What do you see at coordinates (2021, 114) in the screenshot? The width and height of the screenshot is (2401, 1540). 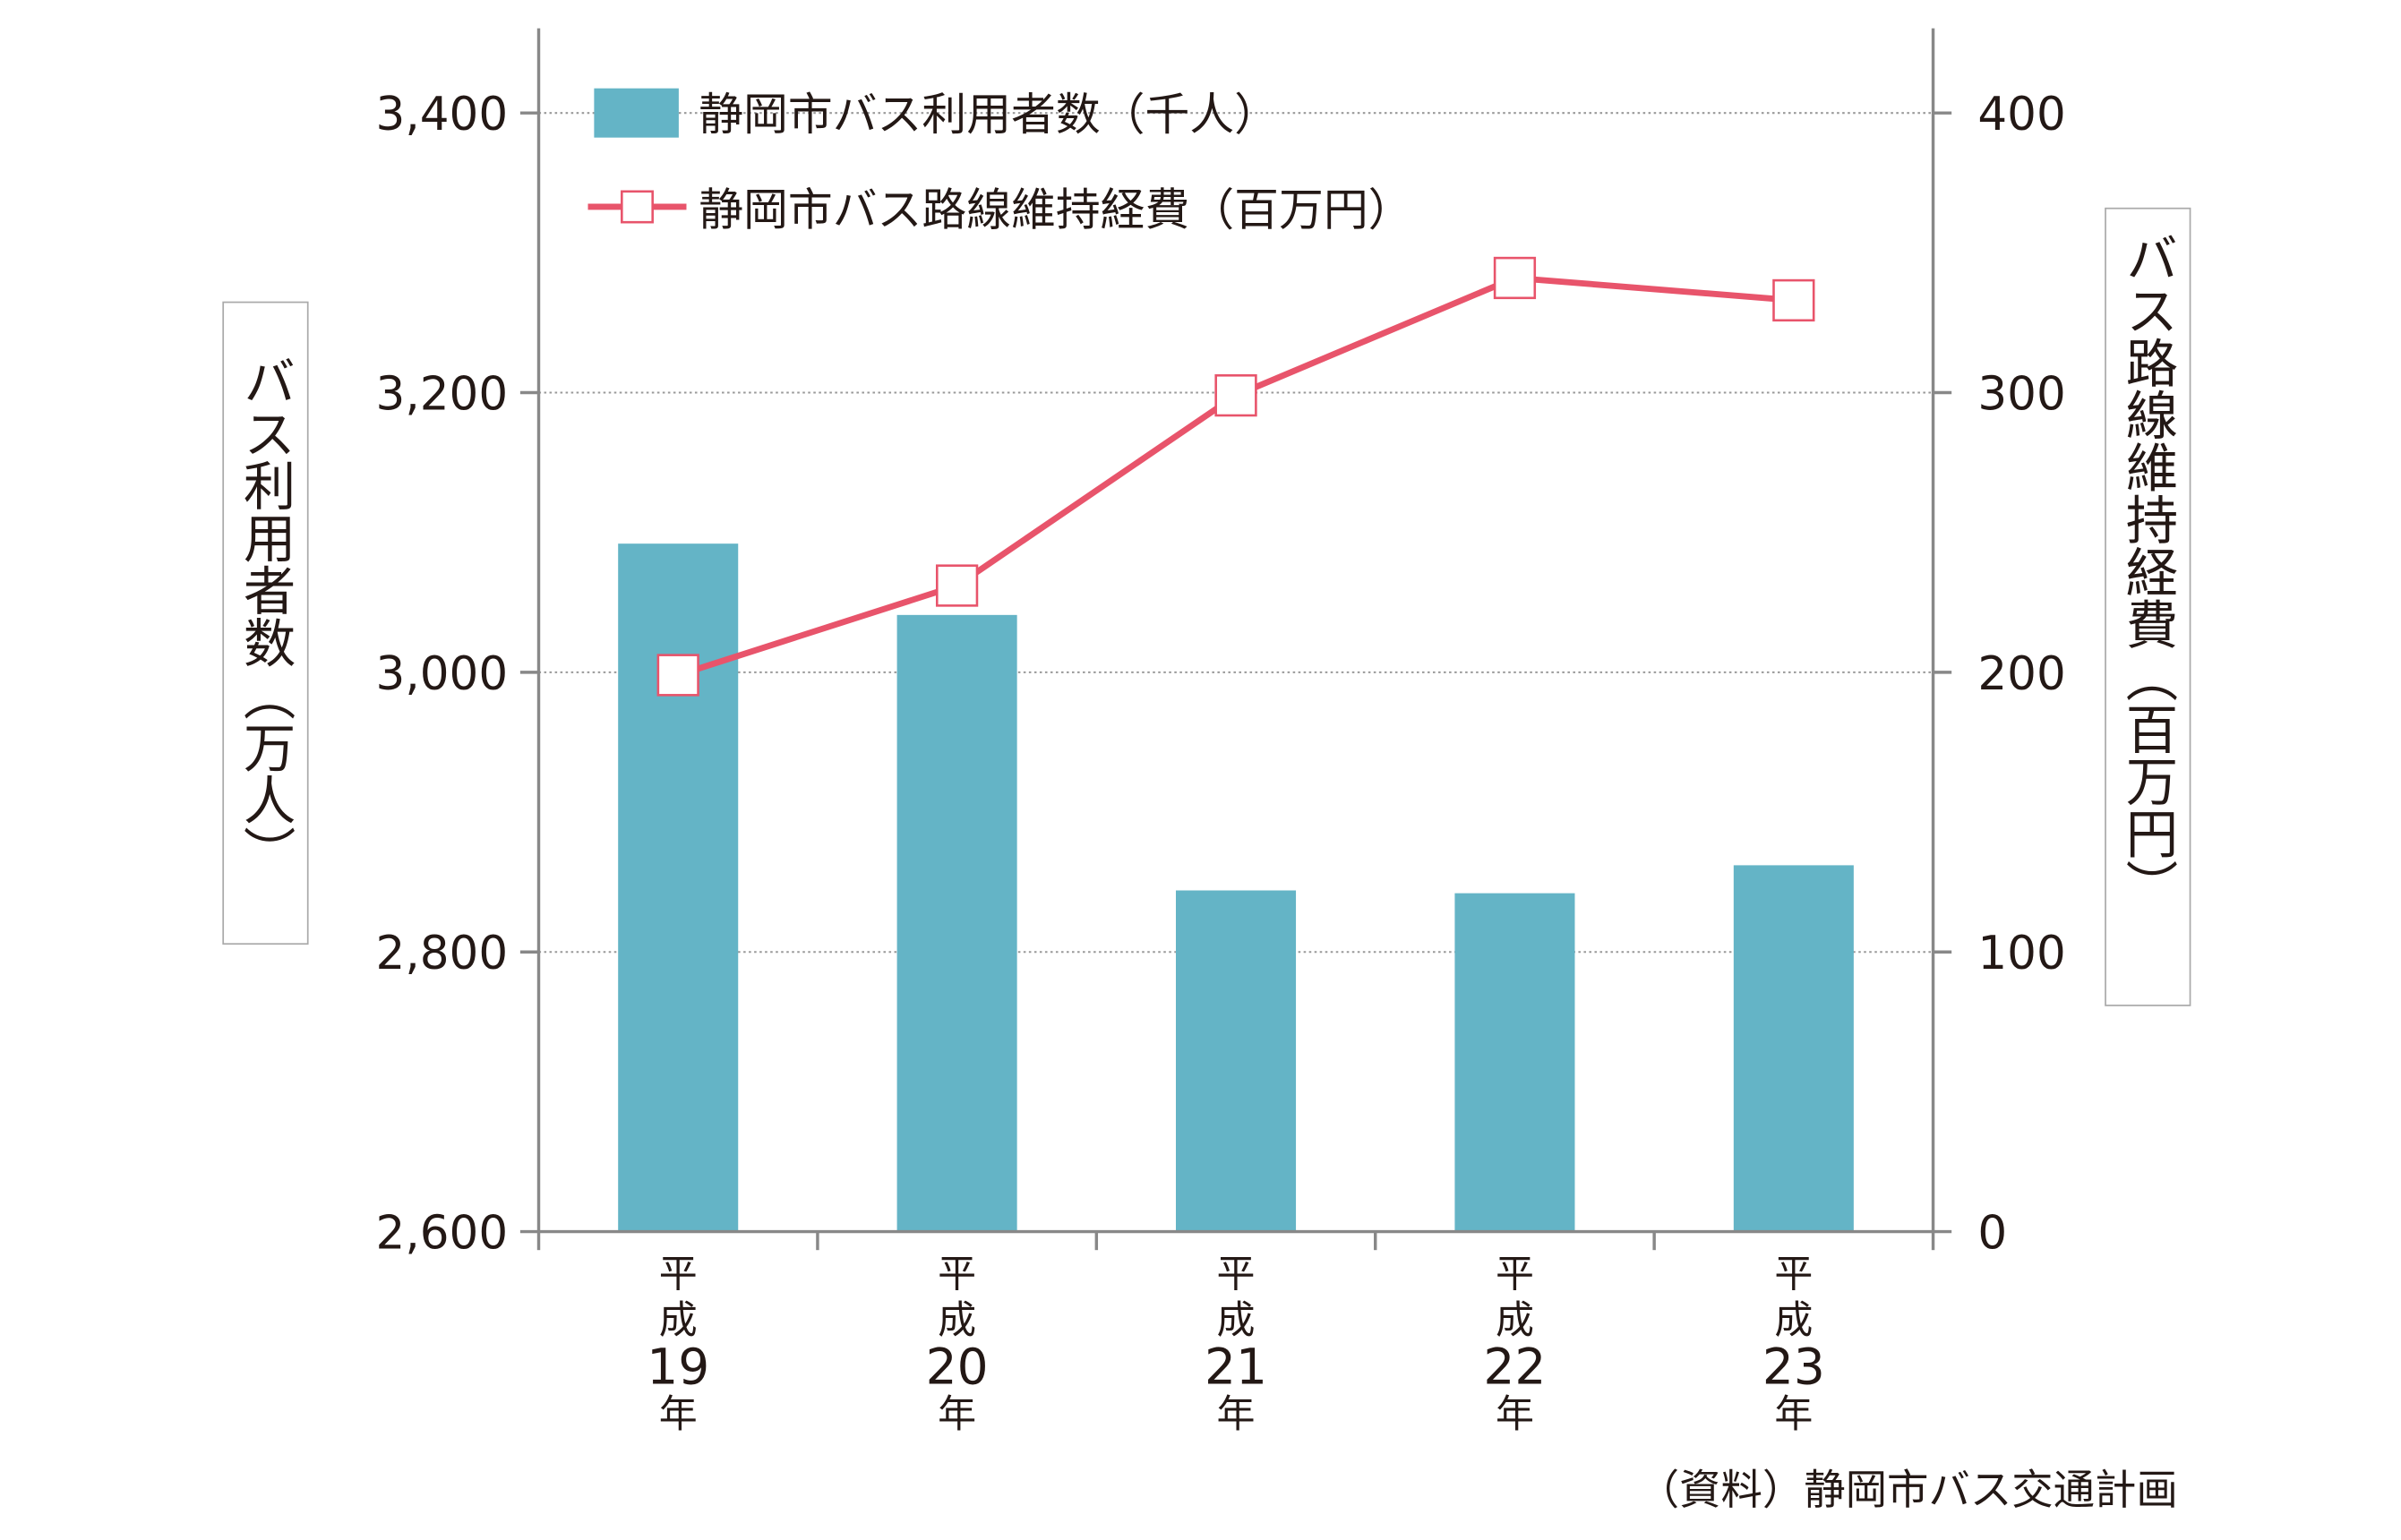 I see `right-tick-label: 400` at bounding box center [2021, 114].